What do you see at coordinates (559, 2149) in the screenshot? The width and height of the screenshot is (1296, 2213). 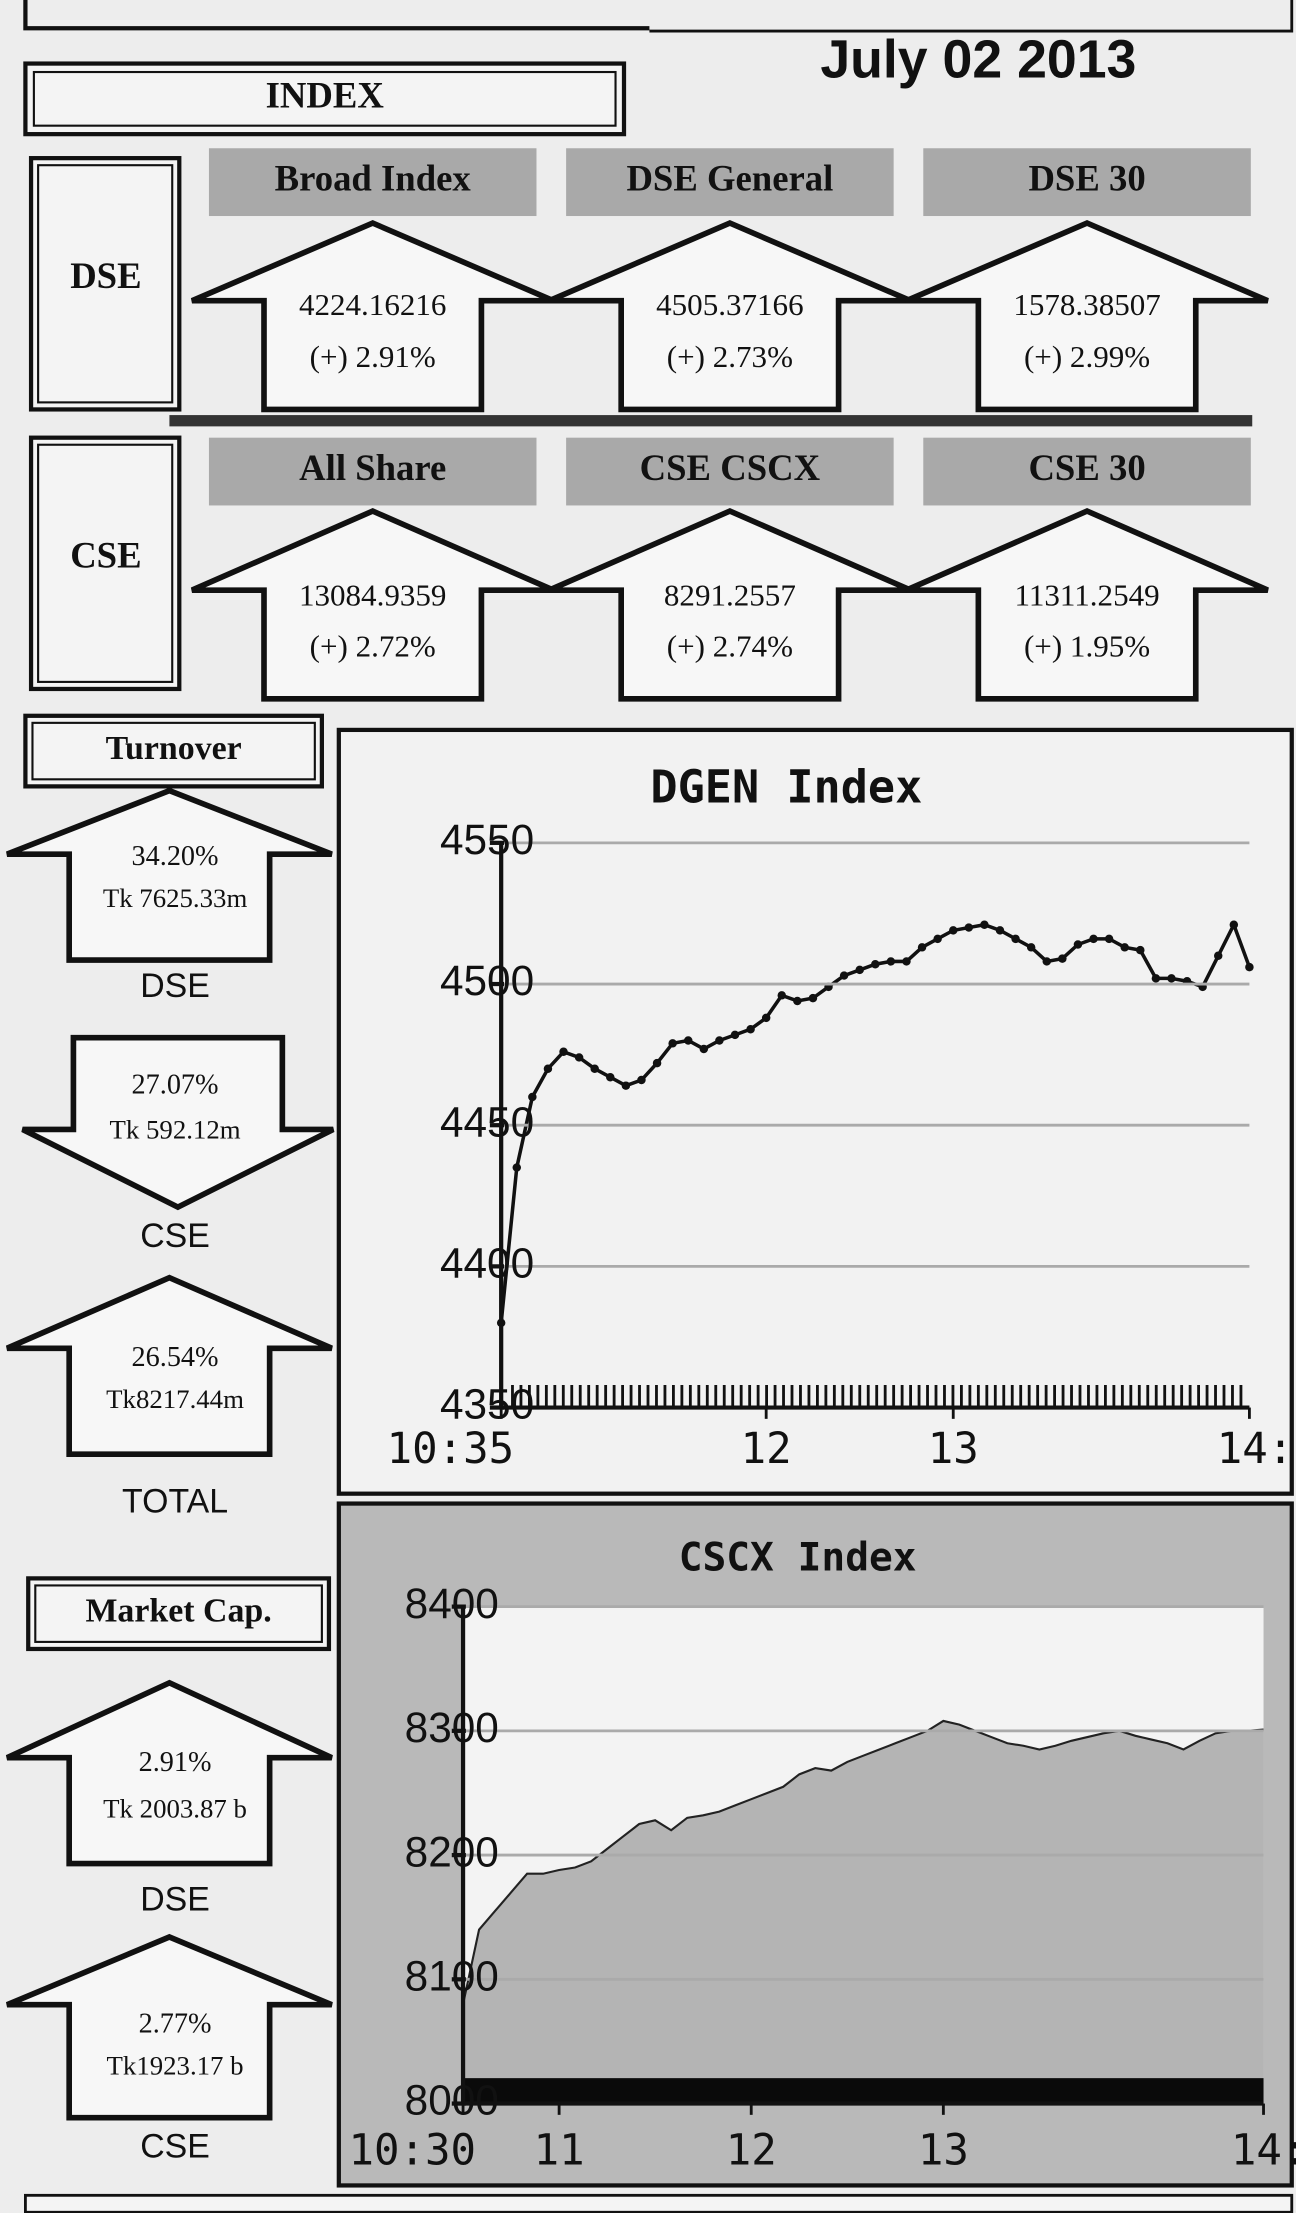 I see `x-tick-label: 11` at bounding box center [559, 2149].